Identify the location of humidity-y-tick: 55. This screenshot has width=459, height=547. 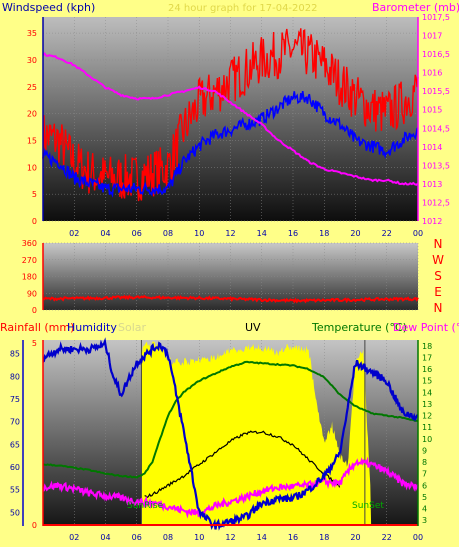
(15, 490).